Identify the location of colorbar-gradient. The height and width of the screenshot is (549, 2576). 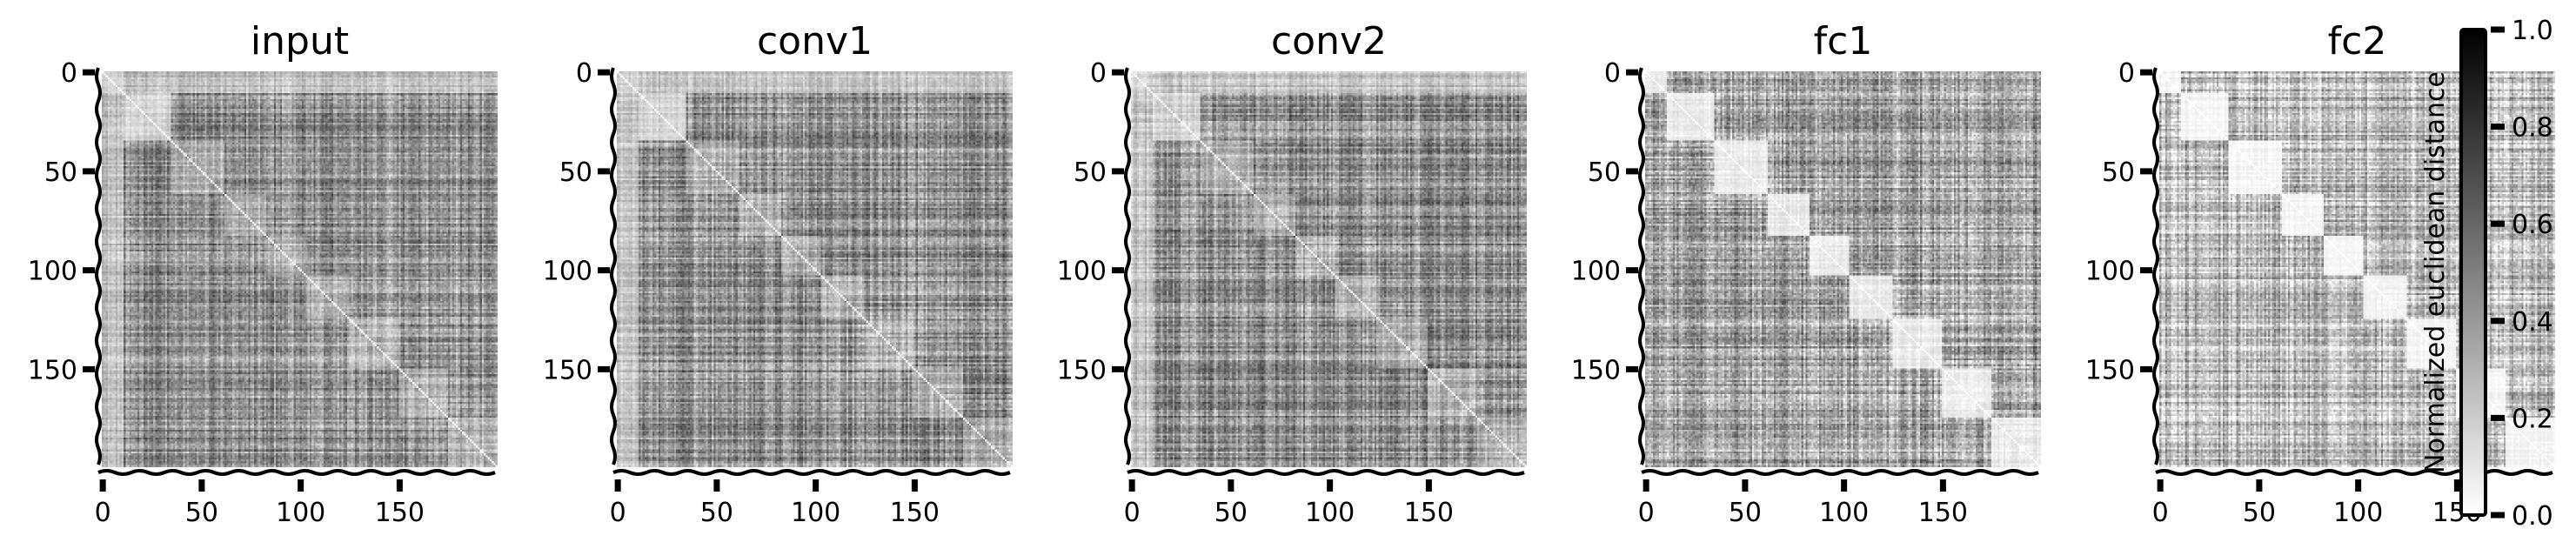
(2473, 273).